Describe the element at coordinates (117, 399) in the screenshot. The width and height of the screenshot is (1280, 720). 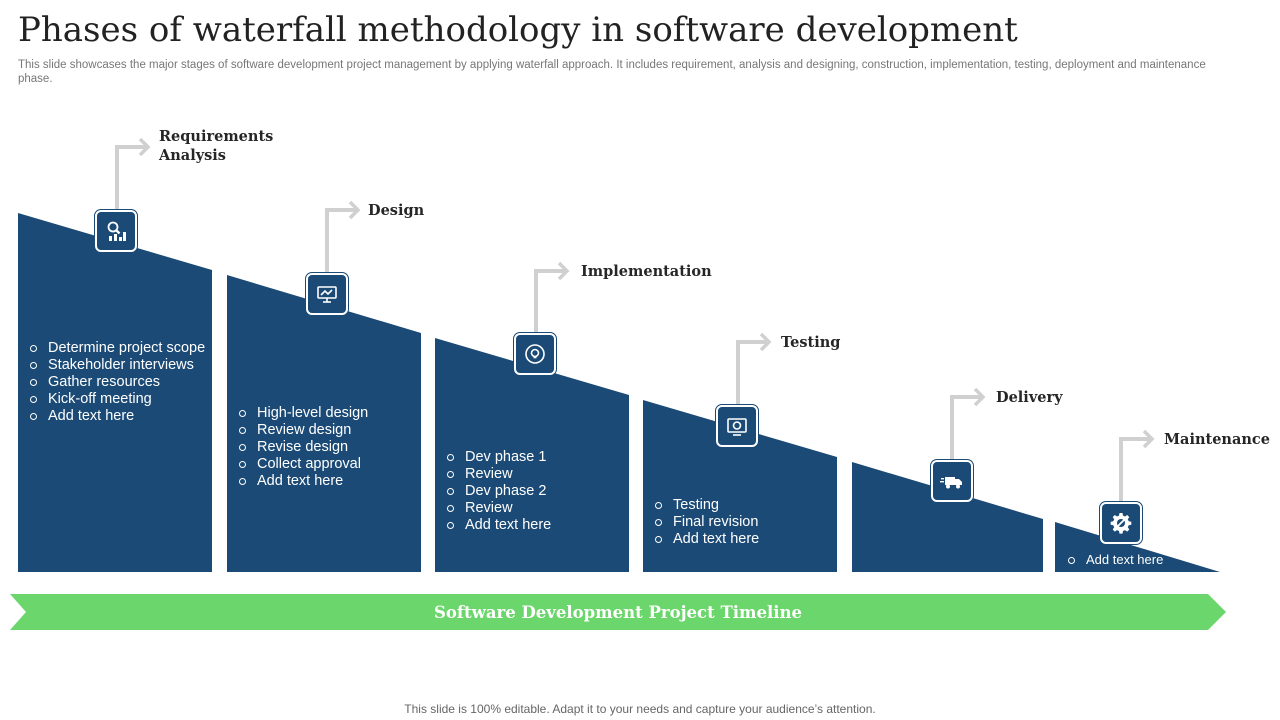
I see `list-item: Kick-off meeting` at that location.